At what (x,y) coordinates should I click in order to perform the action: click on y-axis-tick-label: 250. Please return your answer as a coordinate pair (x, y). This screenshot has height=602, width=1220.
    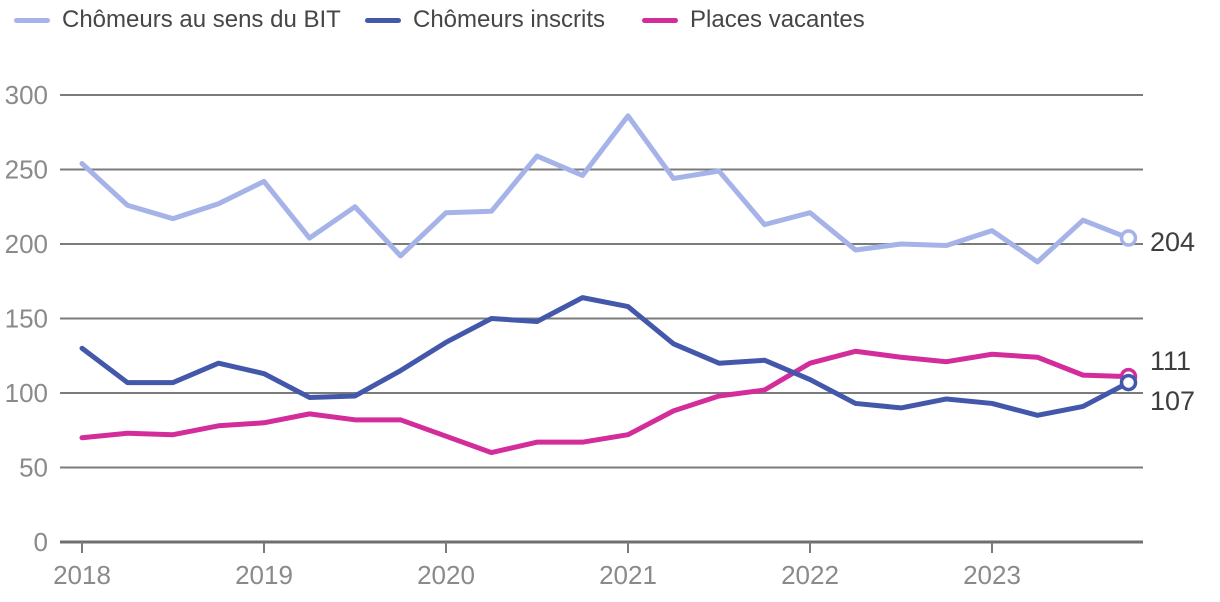
    Looking at the image, I should click on (26, 170).